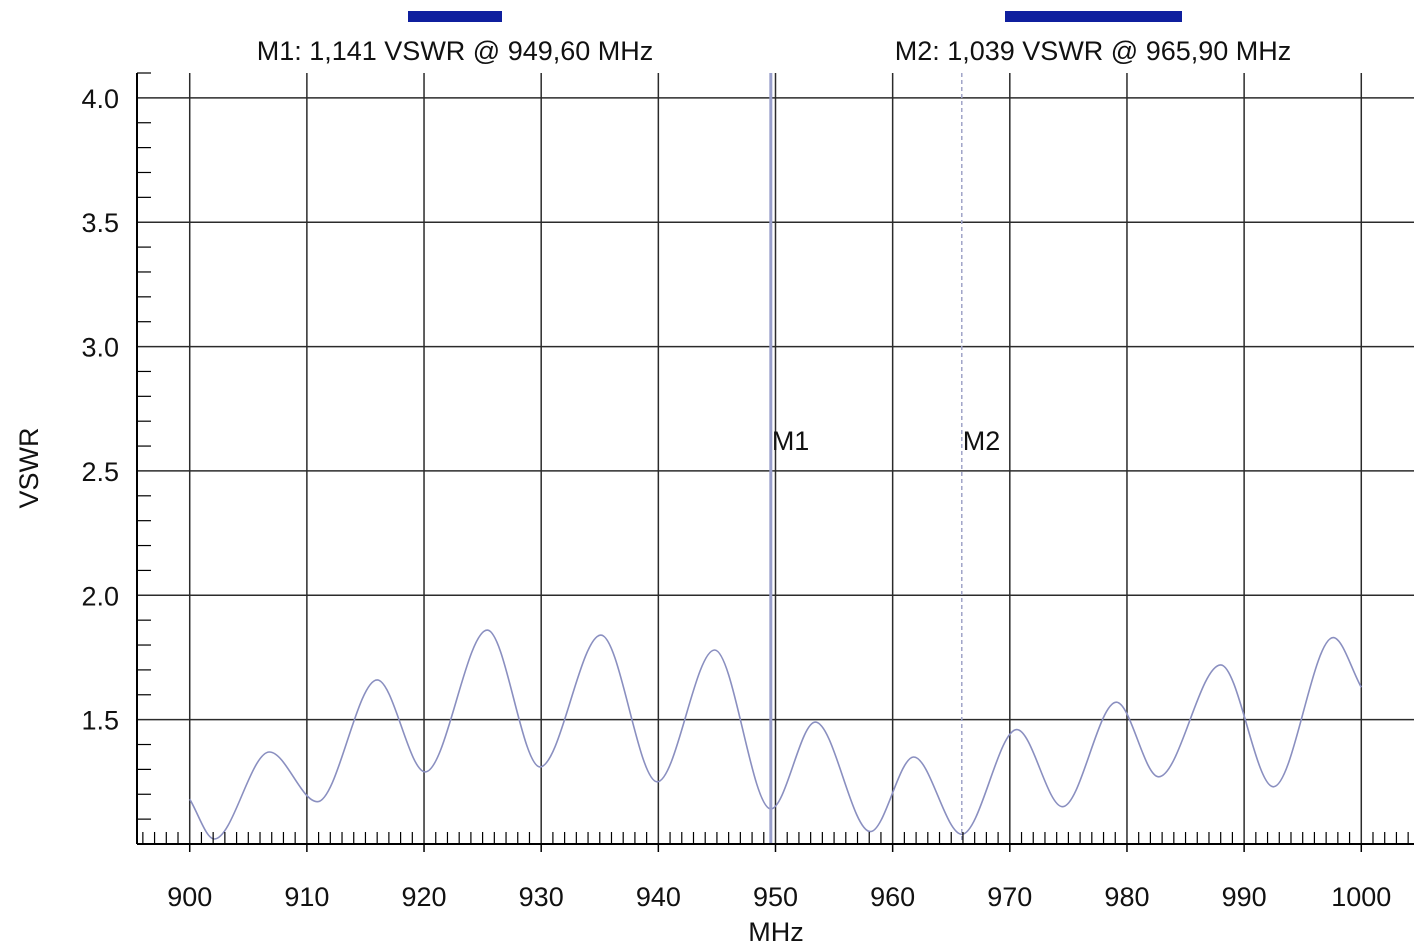 The width and height of the screenshot is (1421, 946). Describe the element at coordinates (100, 472) in the screenshot. I see `y-tick-label: 2.5` at that location.